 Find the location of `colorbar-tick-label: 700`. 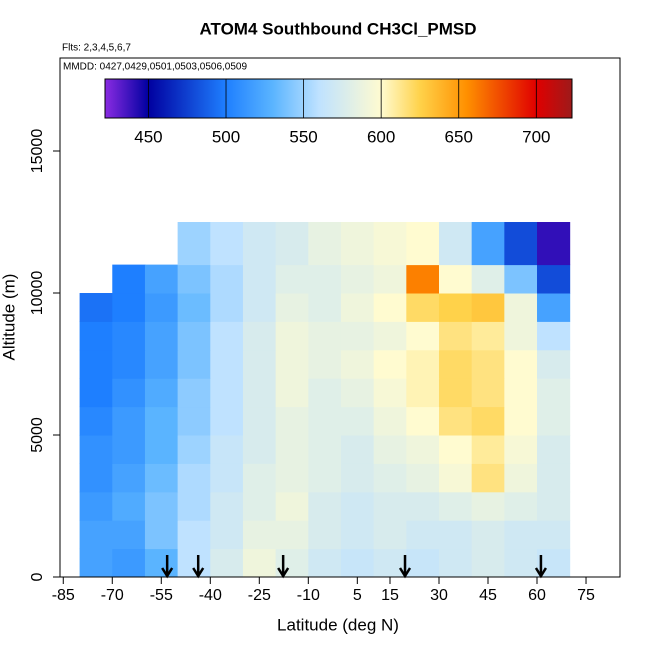

colorbar-tick-label: 700 is located at coordinates (536, 136).